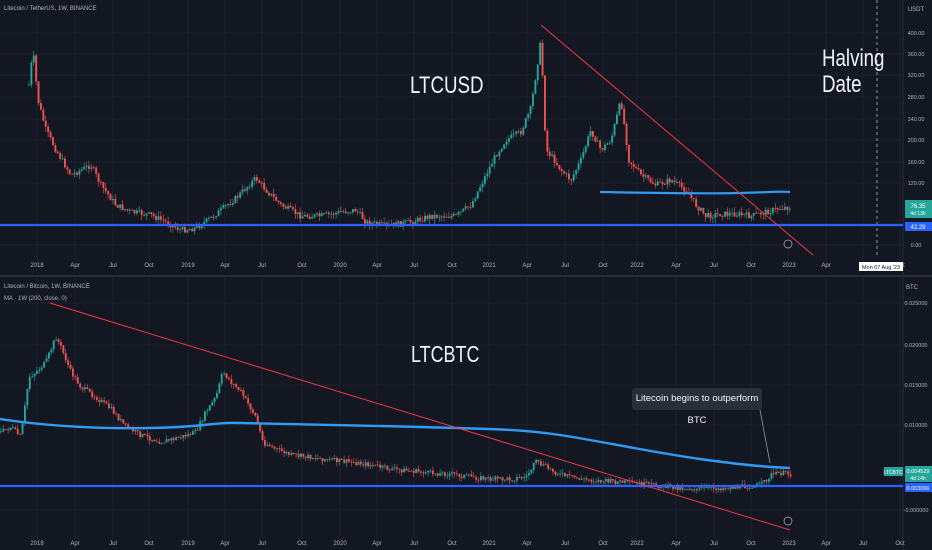  Describe the element at coordinates (35, 299) in the screenshot. I see `ma-legend: MA · 1W (200, close, 0)` at that location.